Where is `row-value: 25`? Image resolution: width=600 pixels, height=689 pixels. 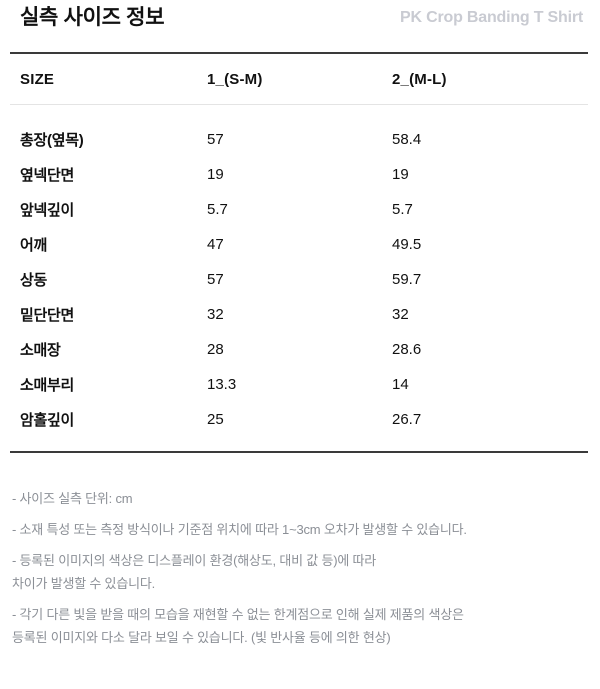
row-value: 25 is located at coordinates (215, 419).